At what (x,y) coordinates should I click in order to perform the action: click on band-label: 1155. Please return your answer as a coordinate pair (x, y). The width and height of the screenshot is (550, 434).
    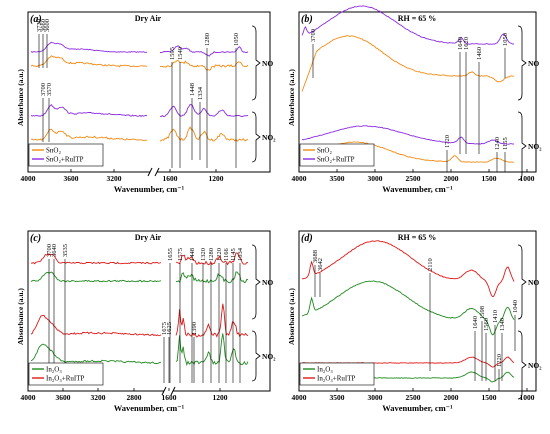
    Looking at the image, I should click on (505, 143).